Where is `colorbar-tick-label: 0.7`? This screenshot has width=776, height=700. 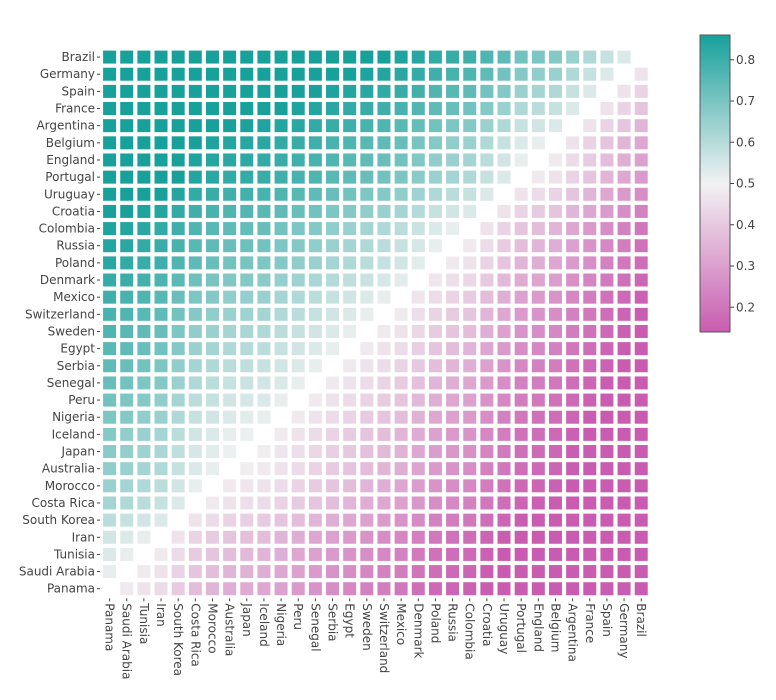 colorbar-tick-label: 0.7 is located at coordinates (745, 101).